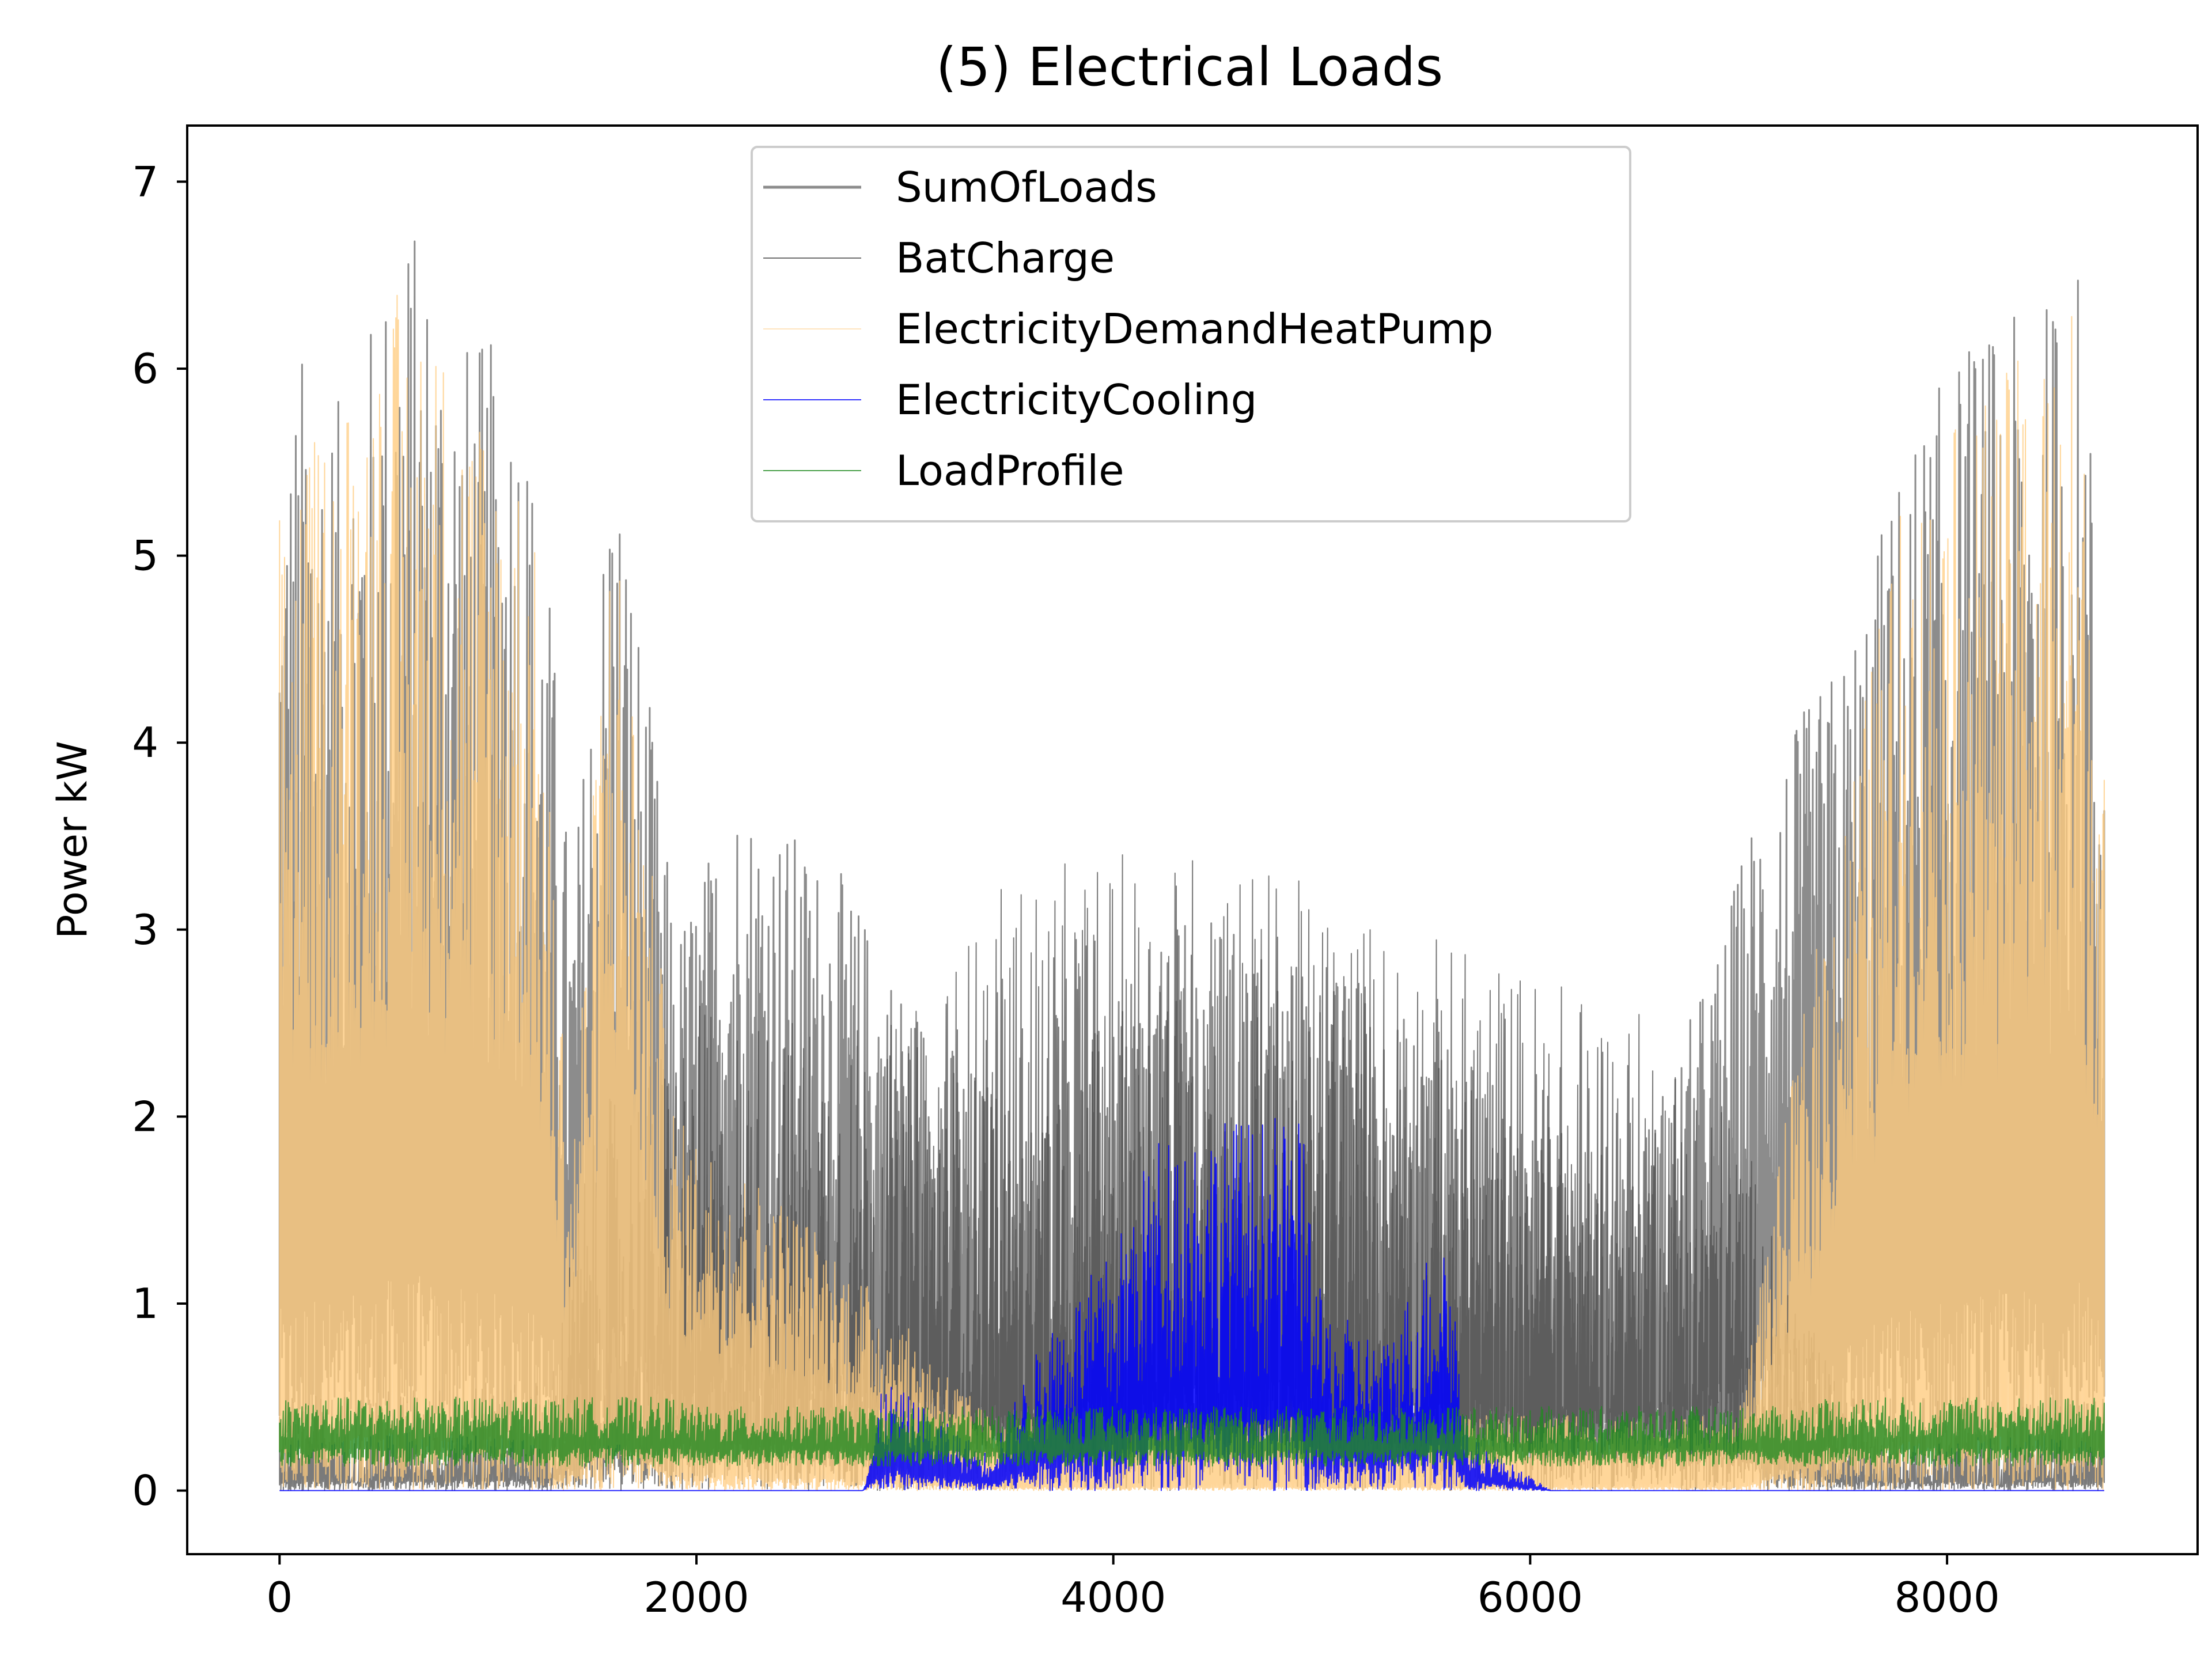  I want to click on y-tick-label: 1, so click(145, 1303).